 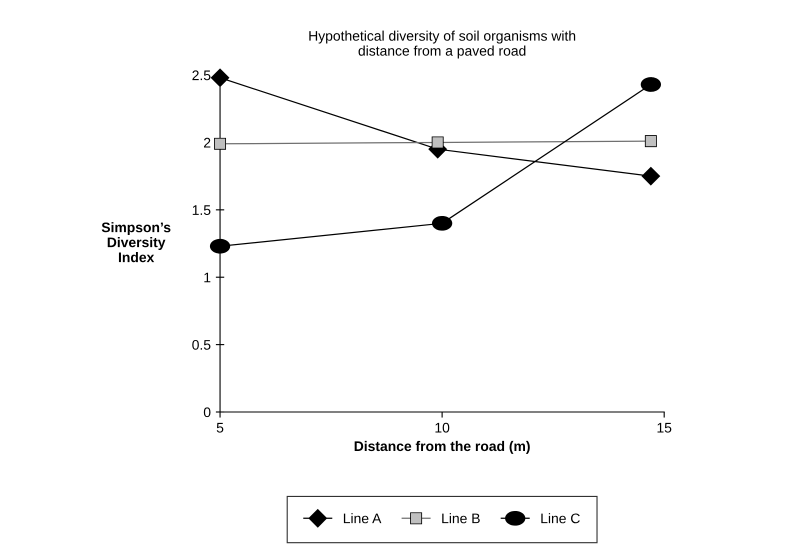 What do you see at coordinates (201, 345) in the screenshot?
I see `y-tick-label: 0.5` at bounding box center [201, 345].